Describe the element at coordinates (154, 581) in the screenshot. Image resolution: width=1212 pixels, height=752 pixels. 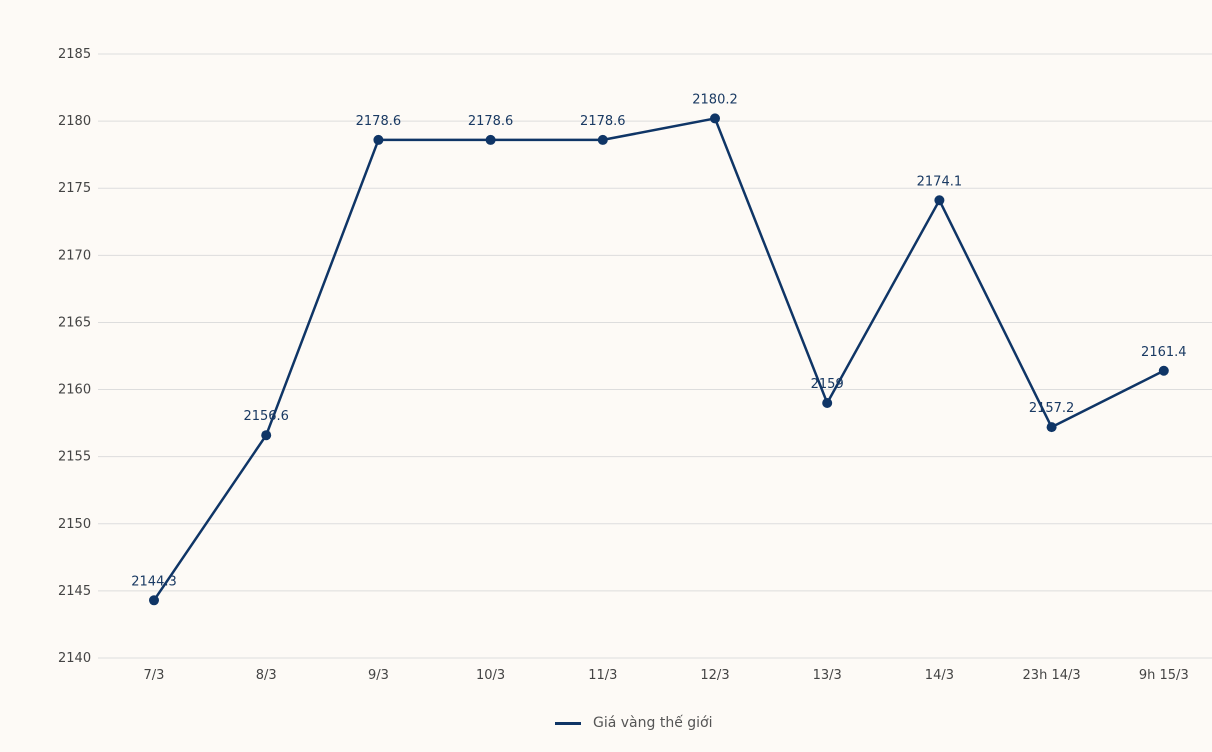
I see `data-label: 2144.3` at that location.